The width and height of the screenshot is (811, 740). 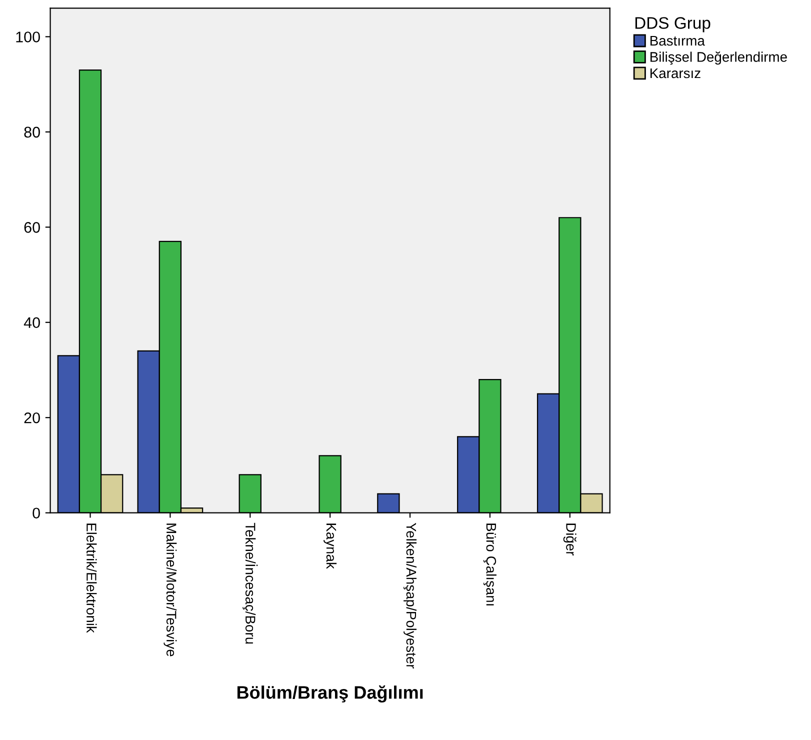 I want to click on legend-label: Bastırma, so click(x=677, y=41).